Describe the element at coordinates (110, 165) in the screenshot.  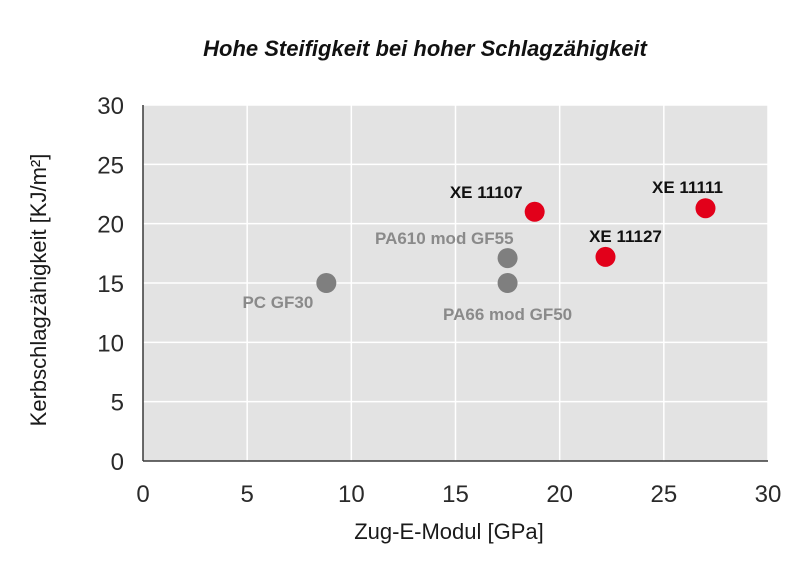
I see `y-tick-label: 25` at that location.